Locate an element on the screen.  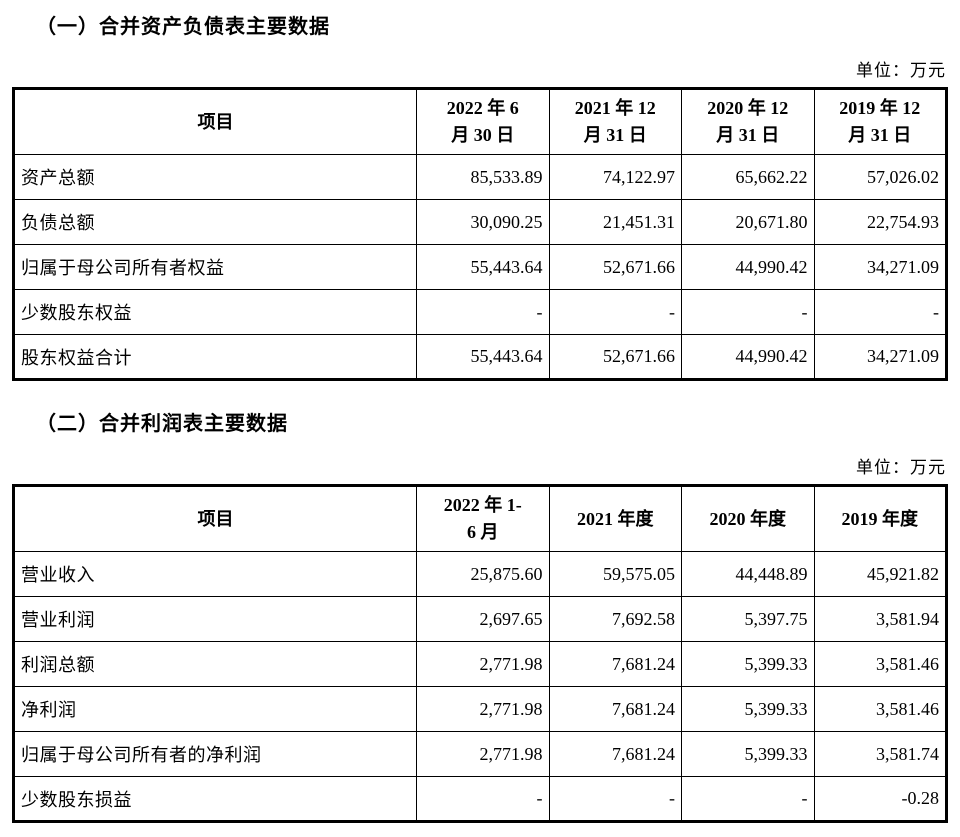
table-header: 项目 2022 年 1- 6 月 2021 年度 2020 年度 2019 年度 is located at coordinates (479, 518).